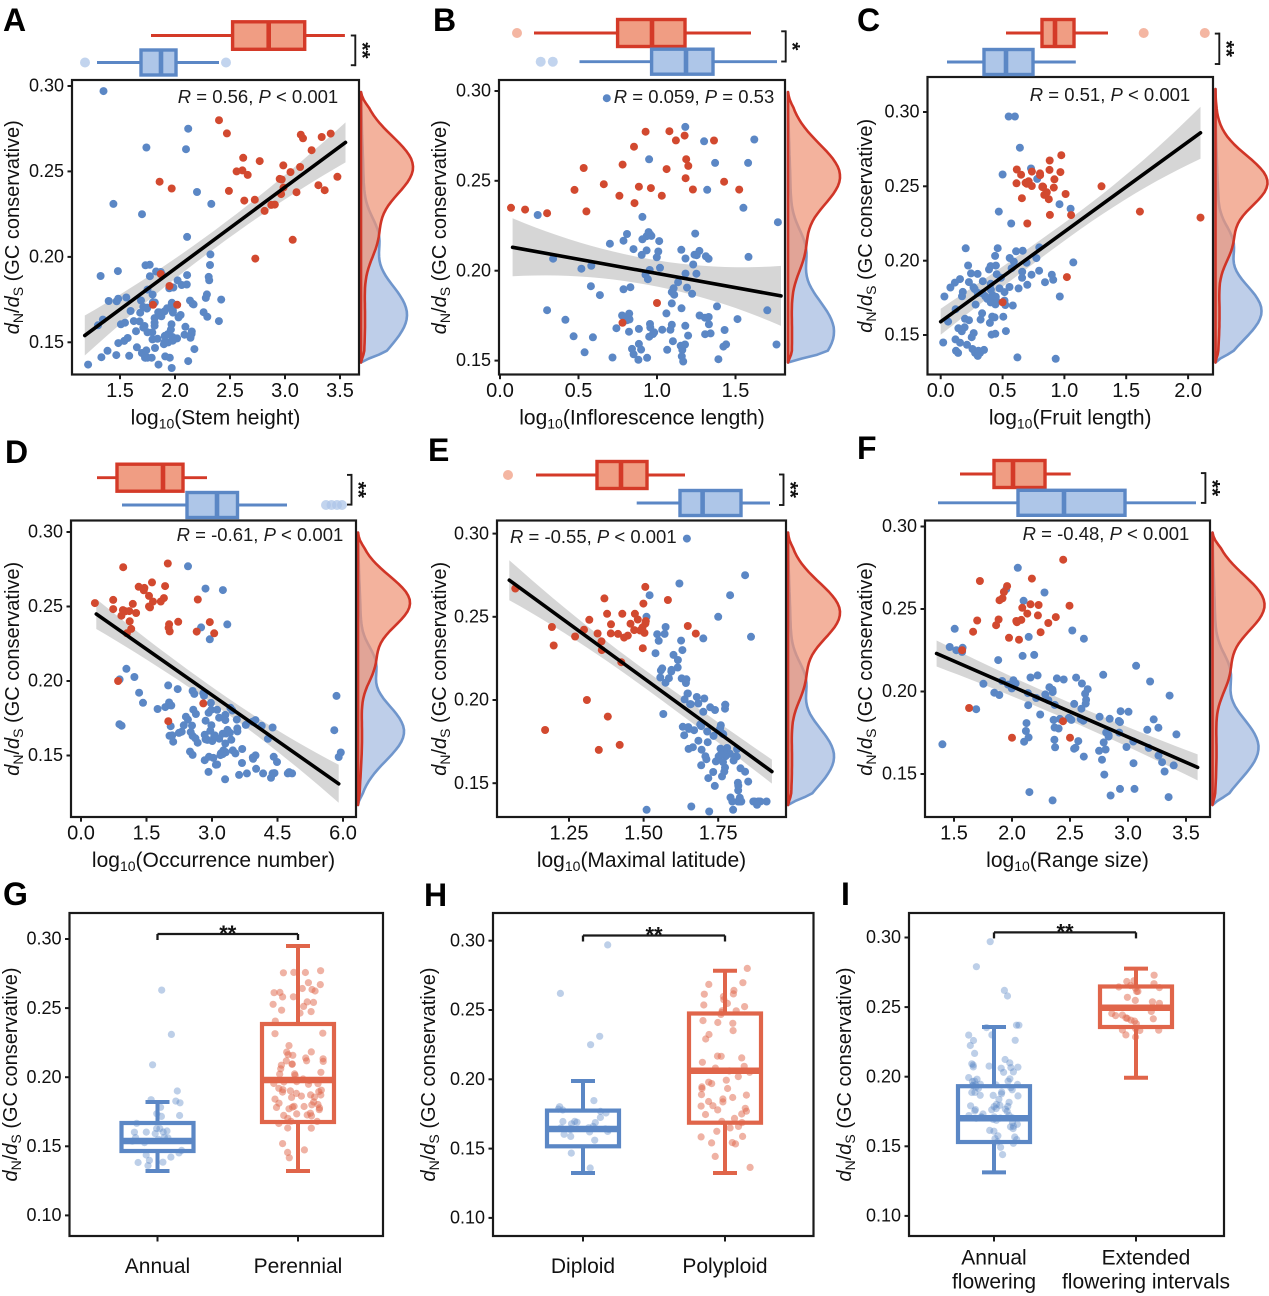 This screenshot has height=1296, width=1269. I want to click on svg-text: R = -0.55, P < 0.001, so click(593, 536).